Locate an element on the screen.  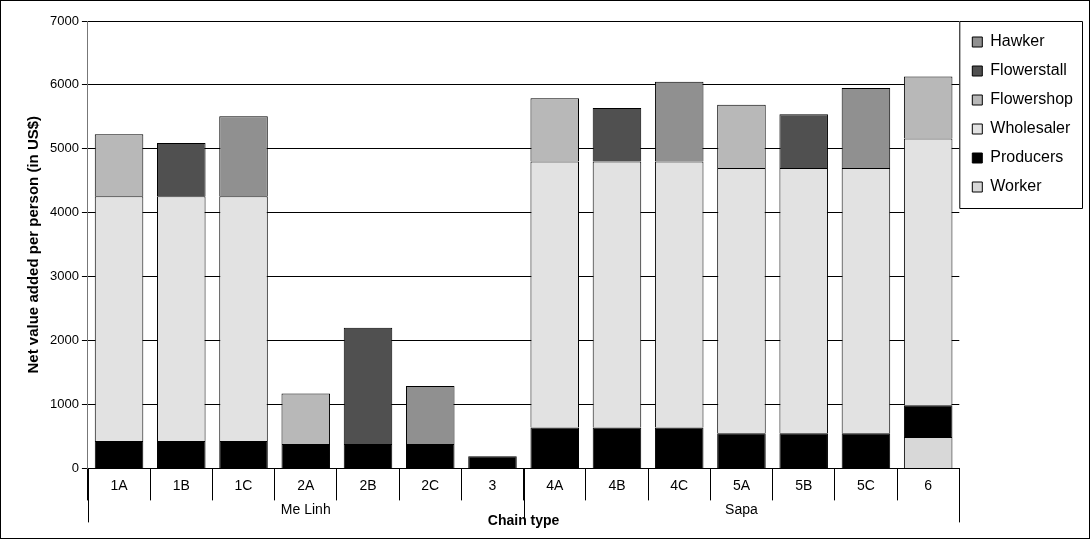
x-tick-label: 1B is located at coordinates (181, 484).